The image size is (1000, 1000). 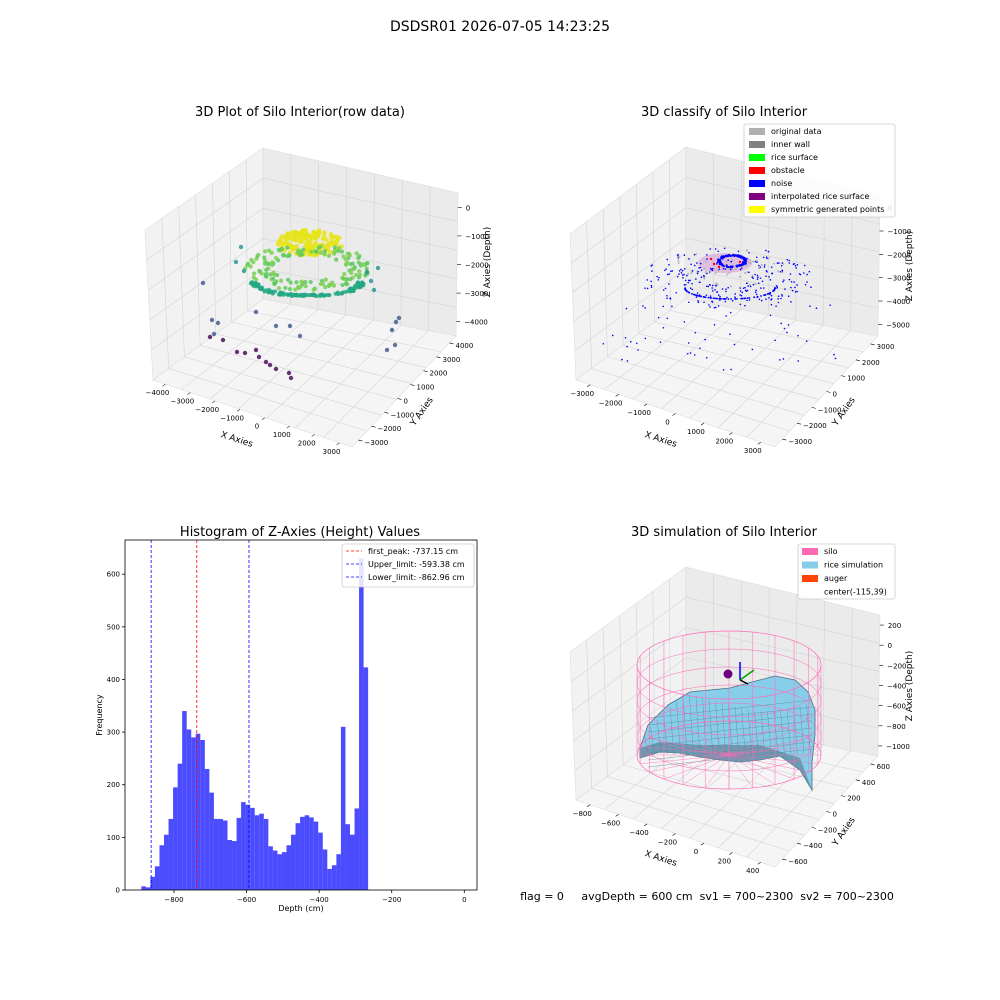 I want to click on panel2-y-tick-label: −3000, so click(x=800, y=442).